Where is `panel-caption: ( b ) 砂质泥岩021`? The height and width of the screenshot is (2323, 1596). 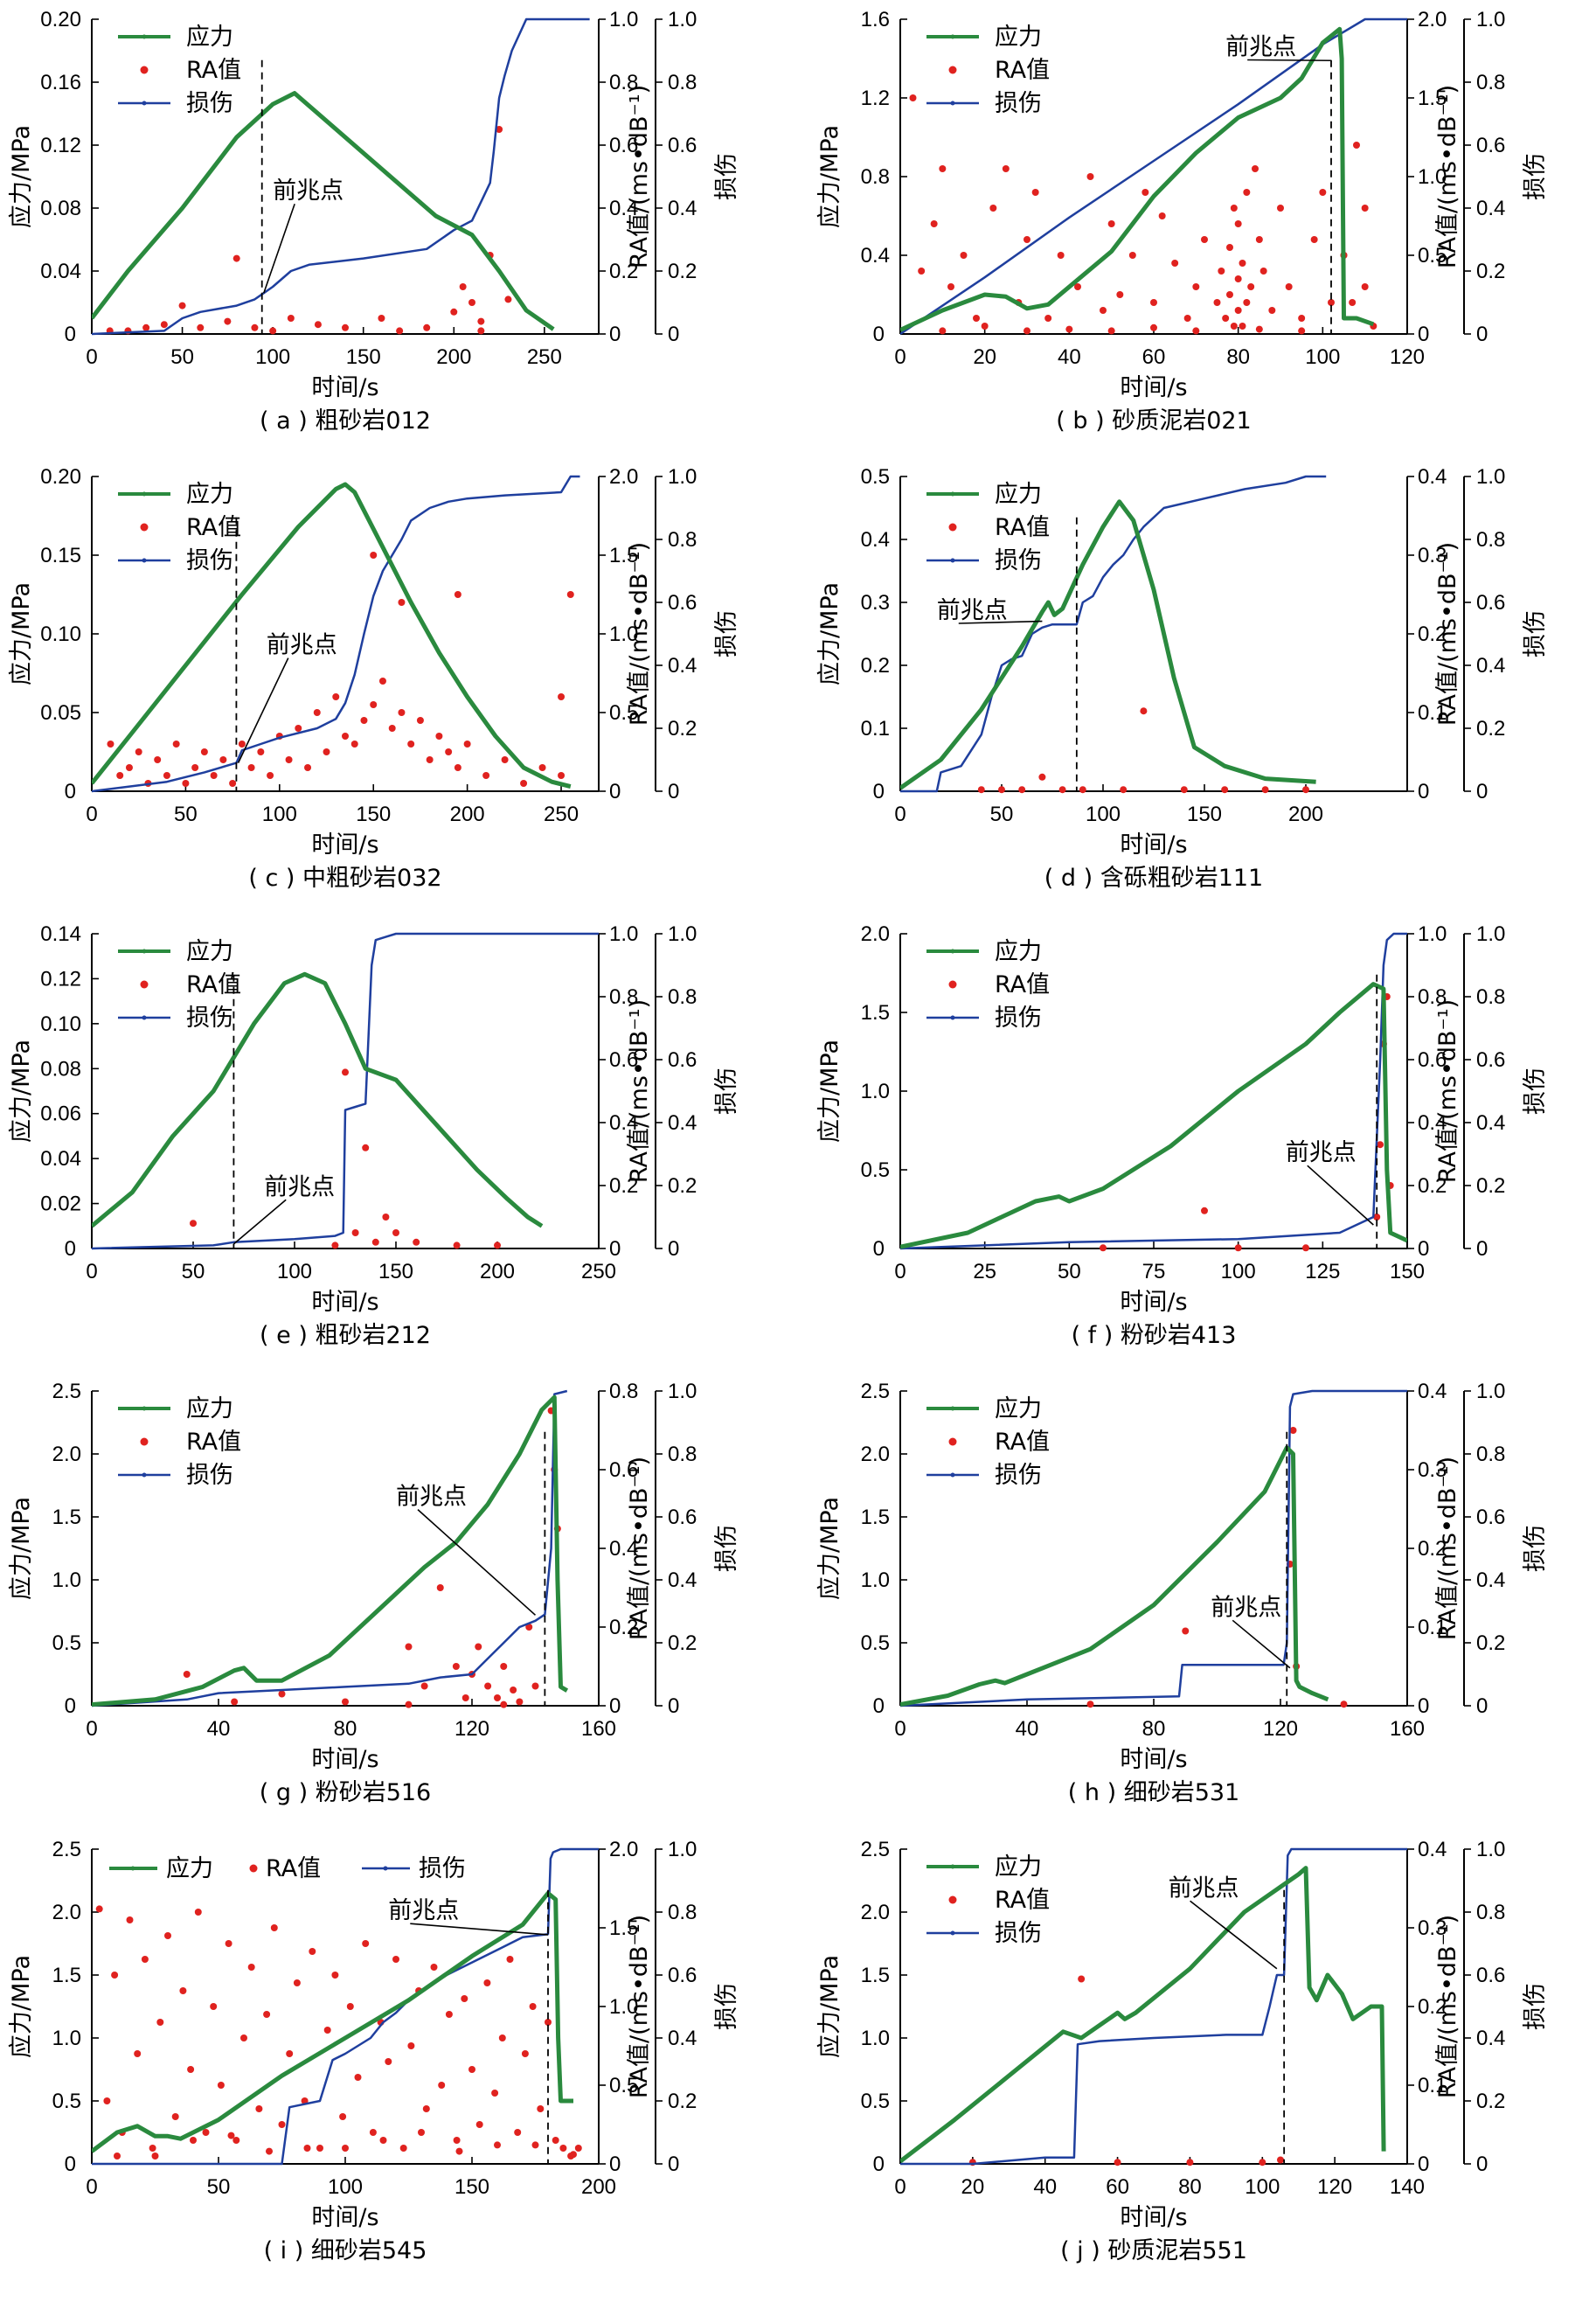 panel-caption: ( b ) 砂质泥岩021 is located at coordinates (1154, 421).